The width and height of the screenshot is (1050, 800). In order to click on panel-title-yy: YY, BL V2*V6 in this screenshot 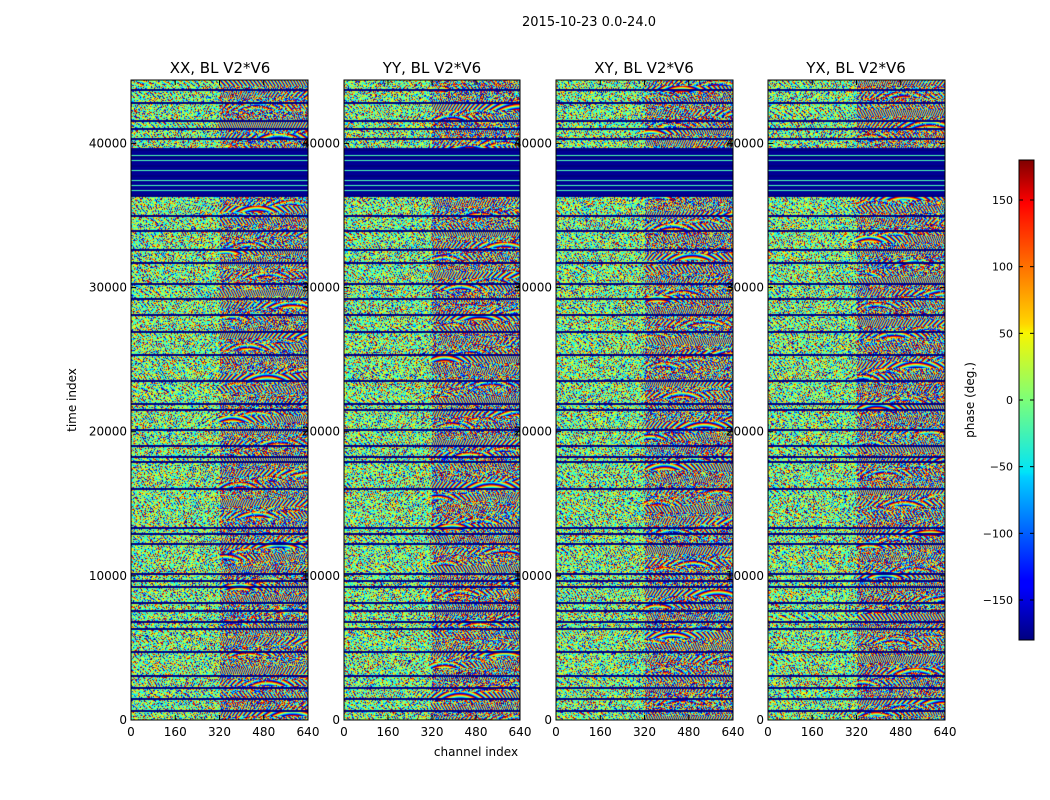, I will do `click(431, 68)`.